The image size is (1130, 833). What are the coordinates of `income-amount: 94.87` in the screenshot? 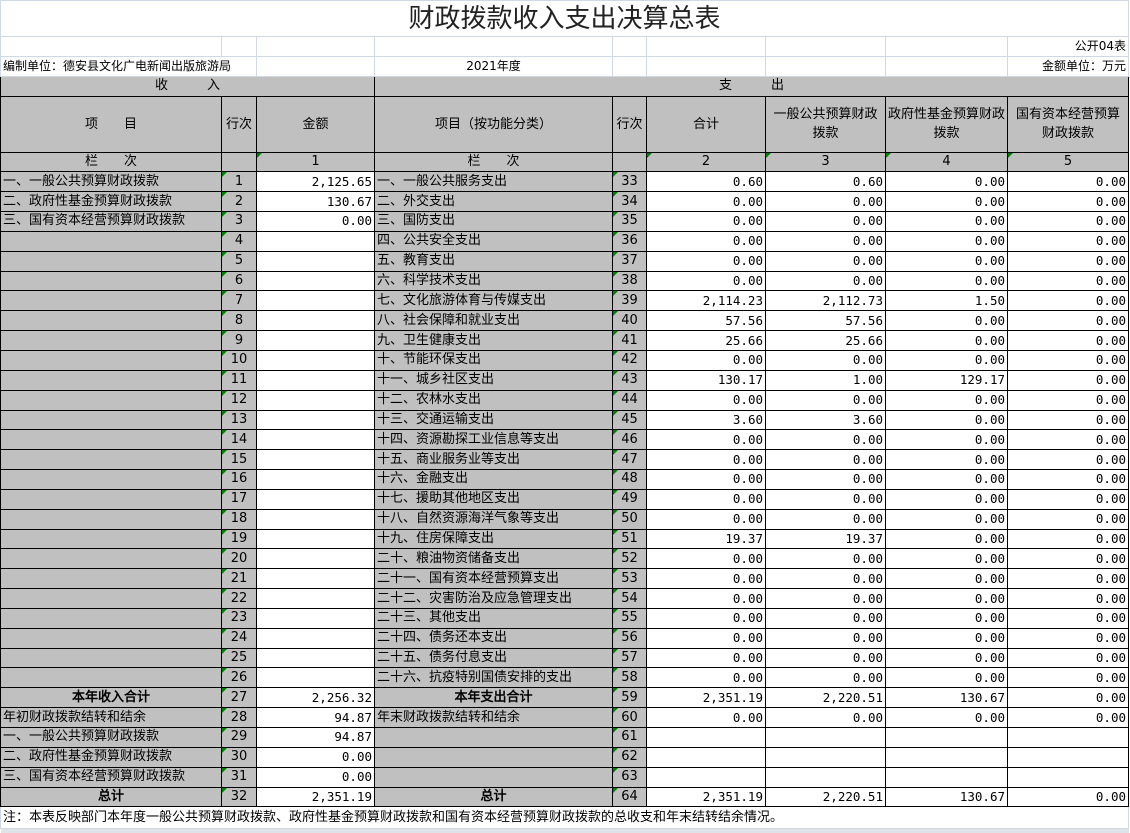 It's located at (315, 737).